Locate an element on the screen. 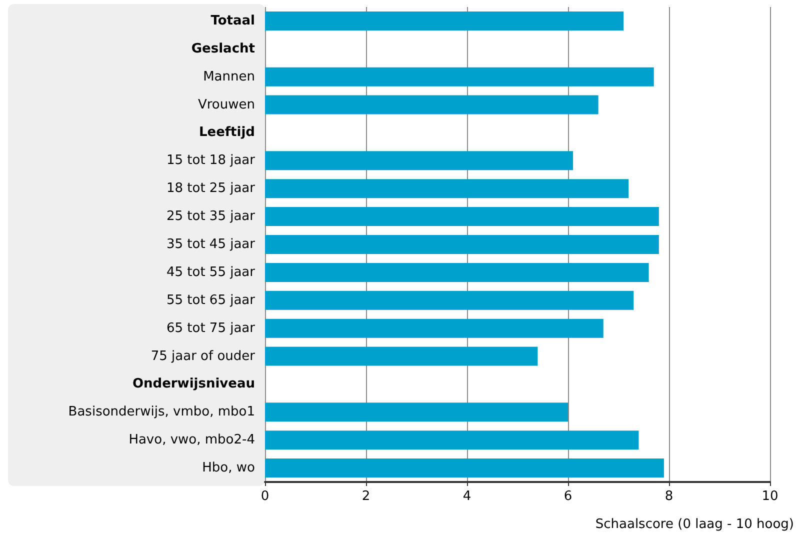 This screenshot has width=797, height=538. y-tick-label: 35 tot 45 jaar is located at coordinates (211, 244).